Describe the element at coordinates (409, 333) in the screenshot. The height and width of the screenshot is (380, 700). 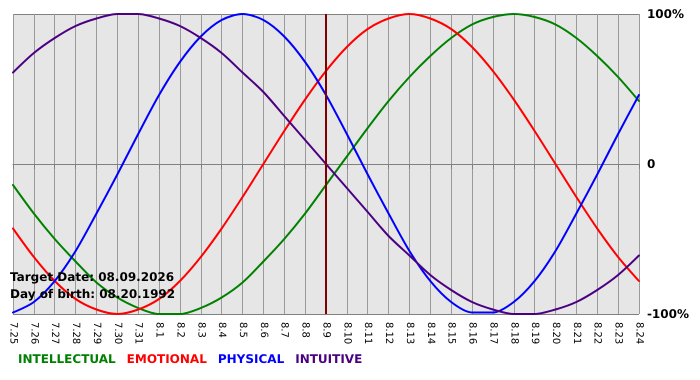
I see `x-tick-label: 8.13` at that location.